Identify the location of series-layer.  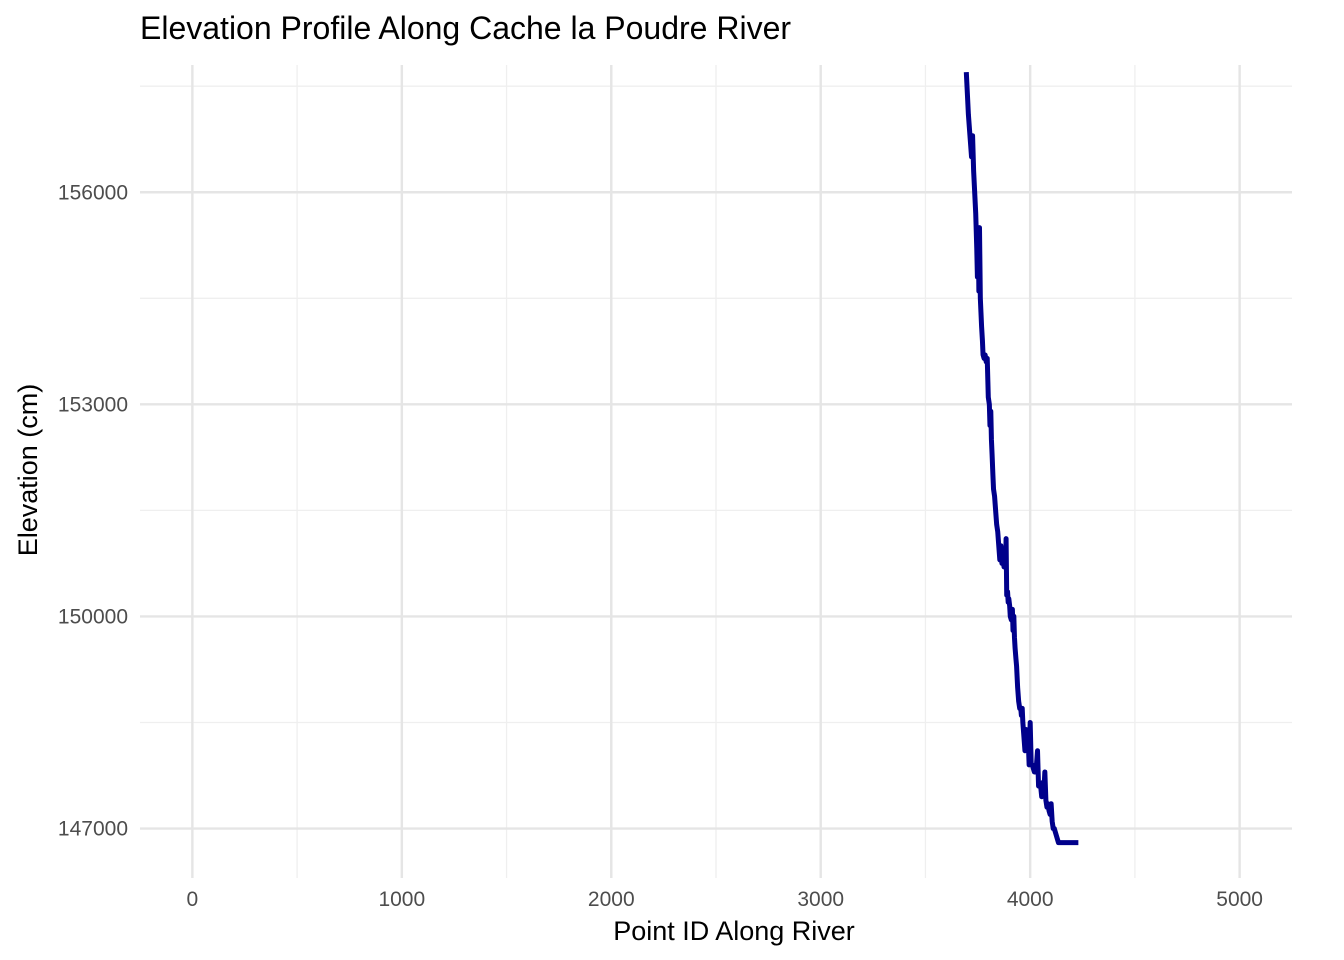
(1021, 458).